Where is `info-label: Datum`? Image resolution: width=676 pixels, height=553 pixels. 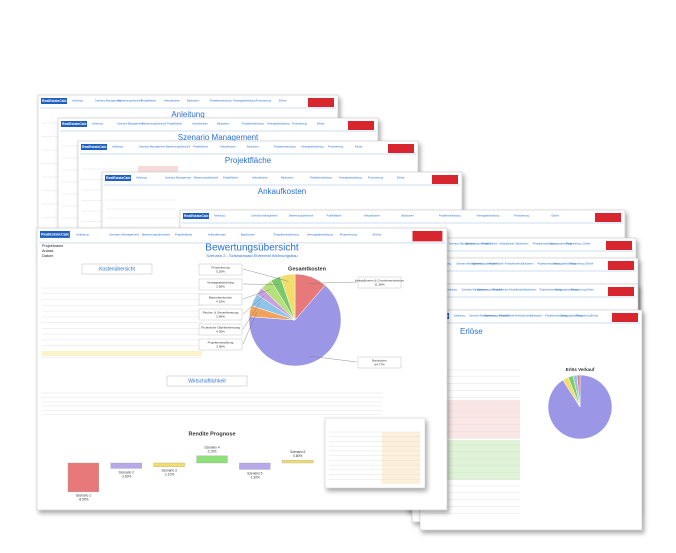
info-label: Datum is located at coordinates (47, 256).